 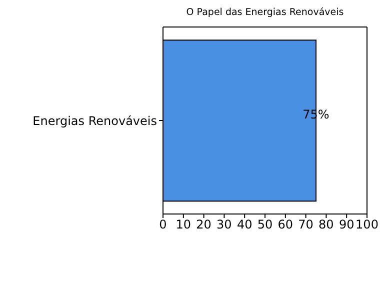 I want to click on x-tick-label: 90, so click(x=346, y=225).